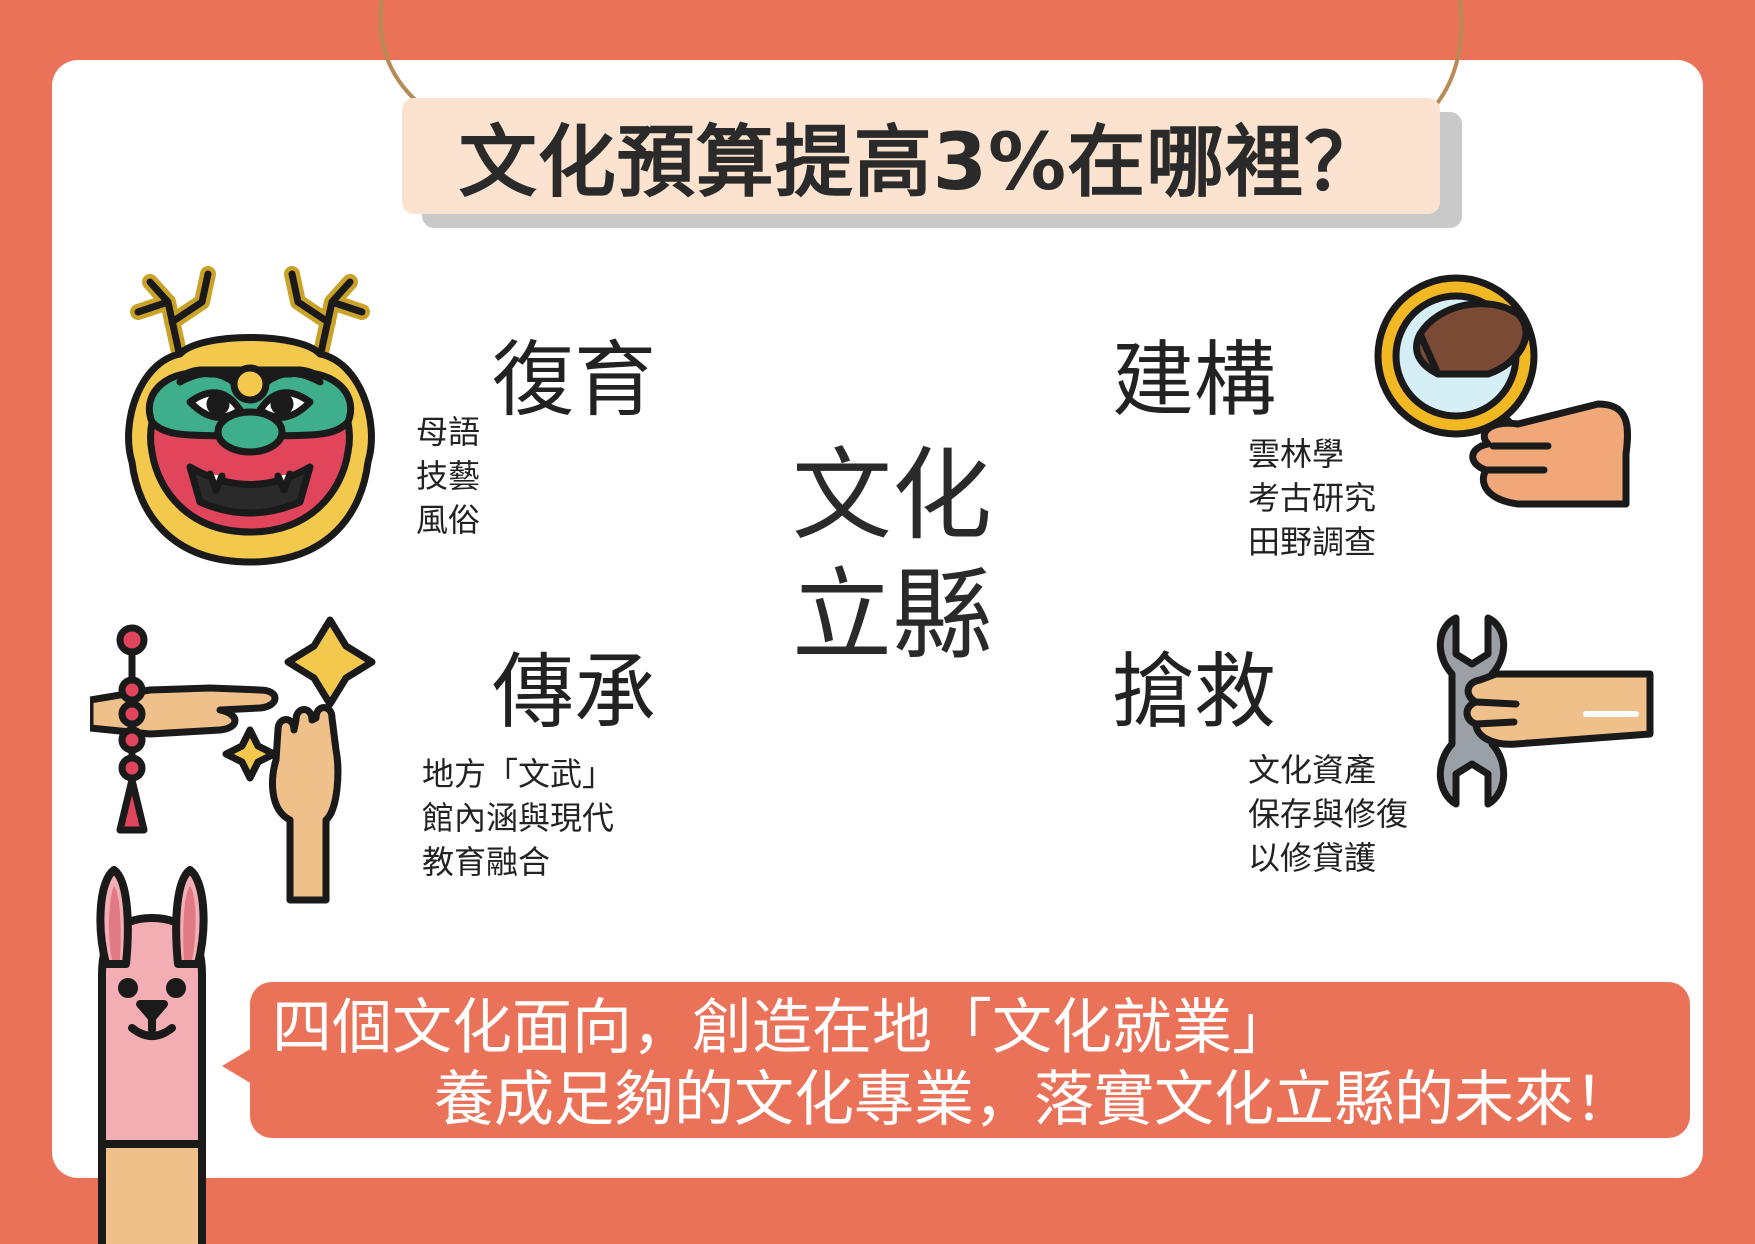 This screenshot has width=1755, height=1244. I want to click on llama-mascot-icon, so click(152, 1055).